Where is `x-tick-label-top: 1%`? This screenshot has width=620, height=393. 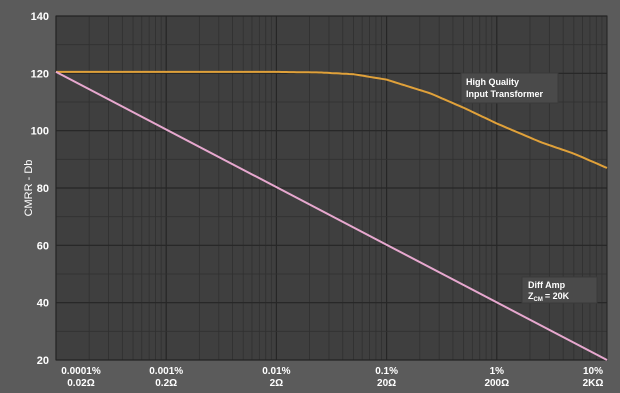 x-tick-label-top: 1% is located at coordinates (497, 371).